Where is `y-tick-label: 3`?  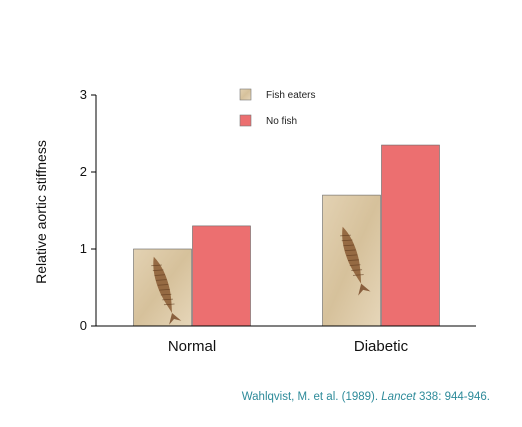 y-tick-label: 3 is located at coordinates (83, 94).